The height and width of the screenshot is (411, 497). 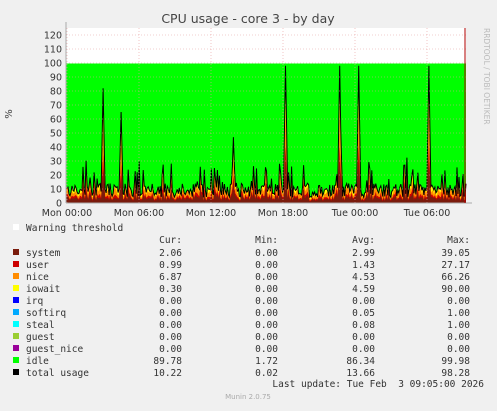 What do you see at coordinates (37, 361) in the screenshot?
I see `legend-name: idle` at bounding box center [37, 361].